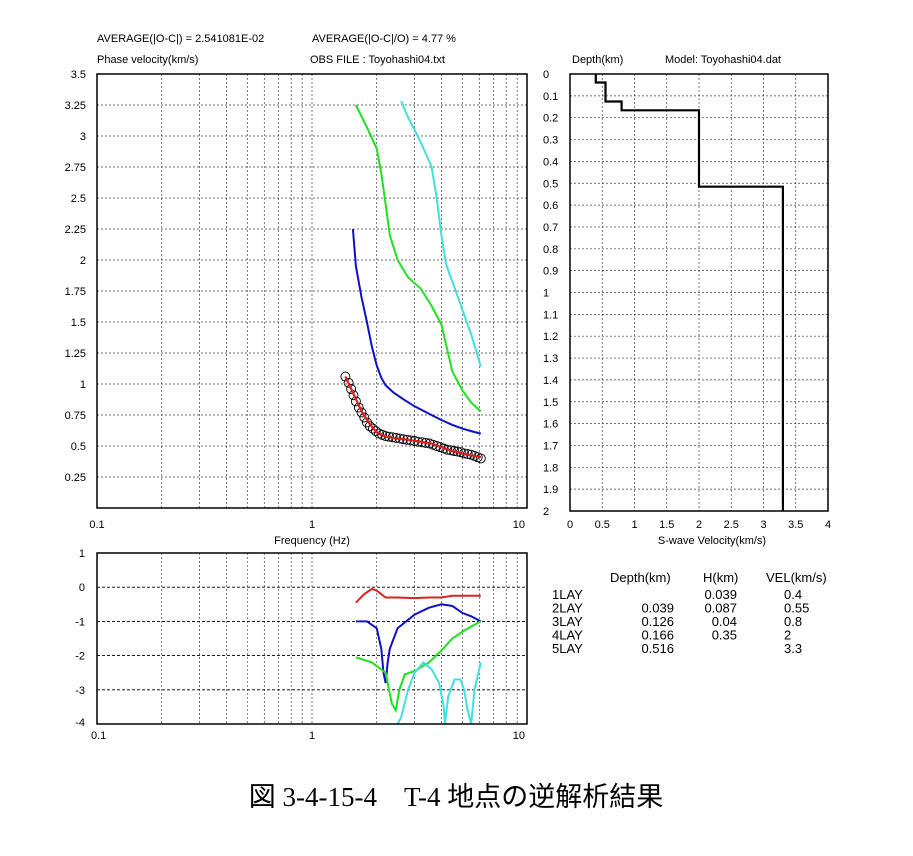  What do you see at coordinates (720, 594) in the screenshot?
I see `layer-thickness: 0.039` at bounding box center [720, 594].